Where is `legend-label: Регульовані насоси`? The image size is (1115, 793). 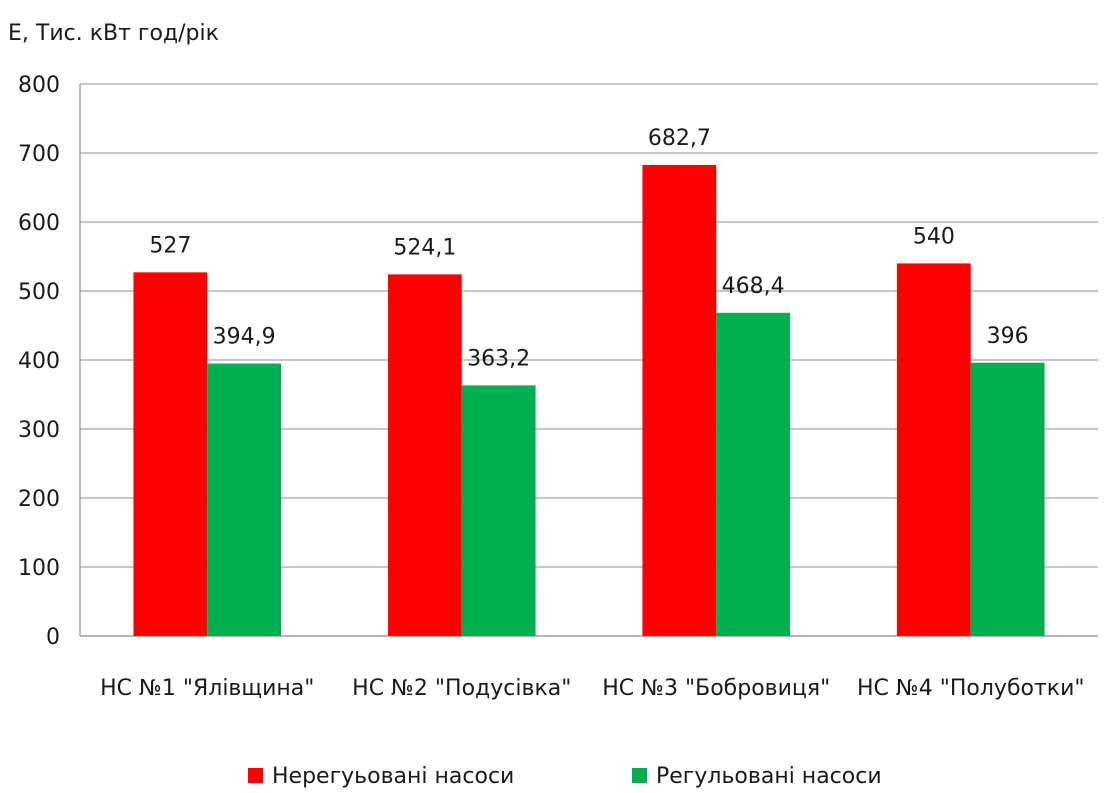
legend-label: Регульовані насоси is located at coordinates (769, 776).